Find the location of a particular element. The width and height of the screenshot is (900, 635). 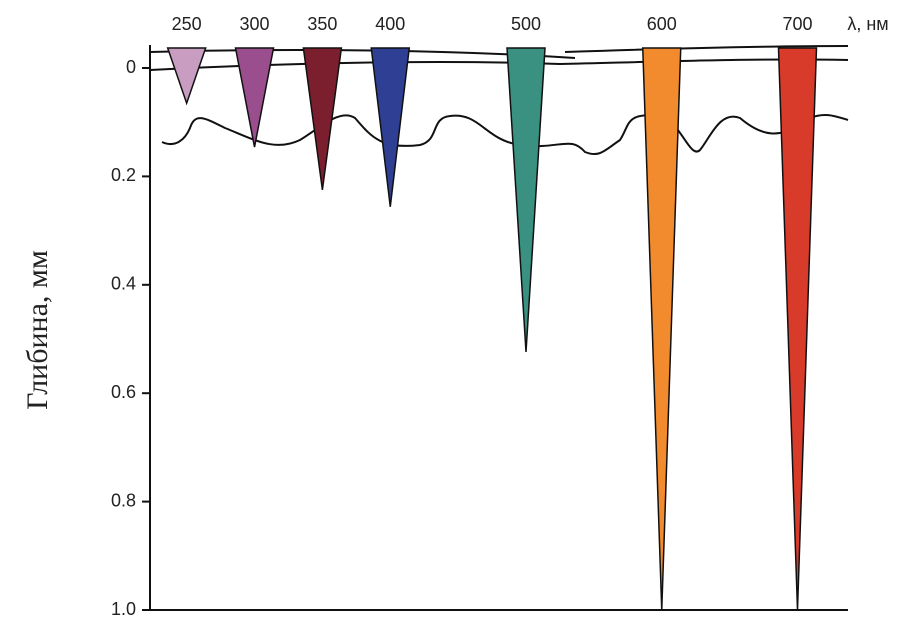

y-tick-label: 1.0 is located at coordinates (123, 609).